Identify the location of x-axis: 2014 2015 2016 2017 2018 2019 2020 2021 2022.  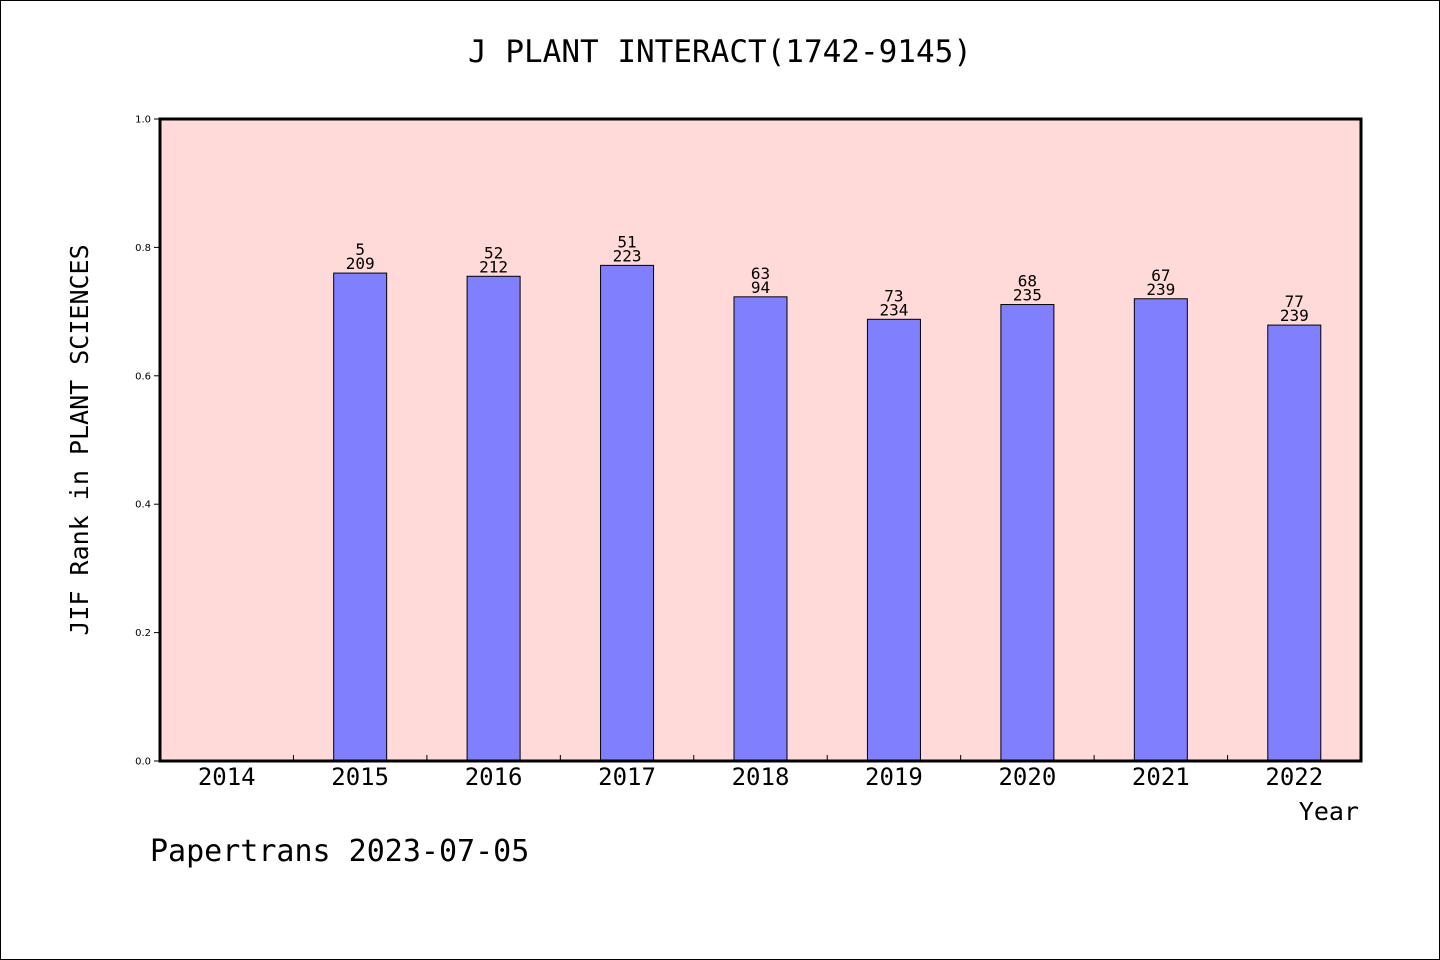
(760, 773).